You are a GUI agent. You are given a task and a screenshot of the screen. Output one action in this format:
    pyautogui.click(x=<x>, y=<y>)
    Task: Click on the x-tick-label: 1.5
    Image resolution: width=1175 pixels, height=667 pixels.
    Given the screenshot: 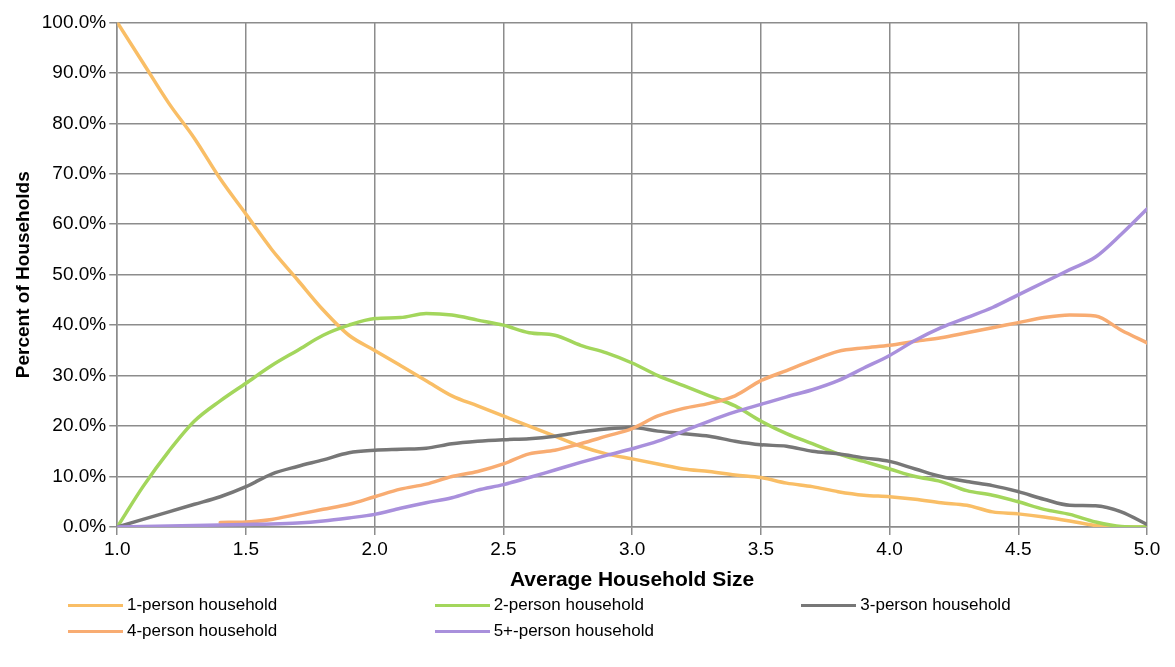 What is the action you would take?
    pyautogui.click(x=246, y=548)
    